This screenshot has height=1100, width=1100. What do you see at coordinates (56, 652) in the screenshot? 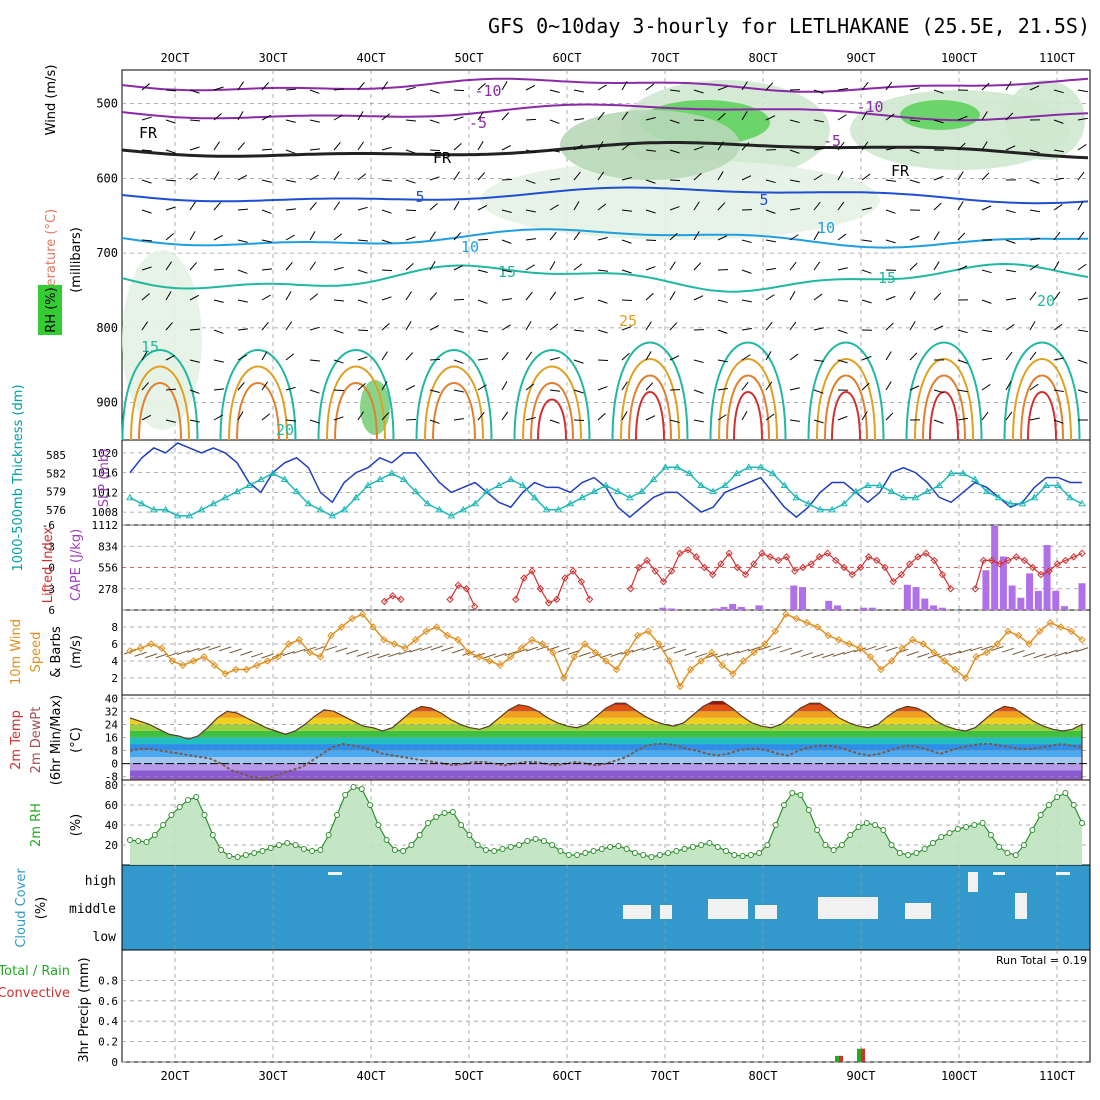
I see `side-label-wind10-3: & Barbs` at bounding box center [56, 652].